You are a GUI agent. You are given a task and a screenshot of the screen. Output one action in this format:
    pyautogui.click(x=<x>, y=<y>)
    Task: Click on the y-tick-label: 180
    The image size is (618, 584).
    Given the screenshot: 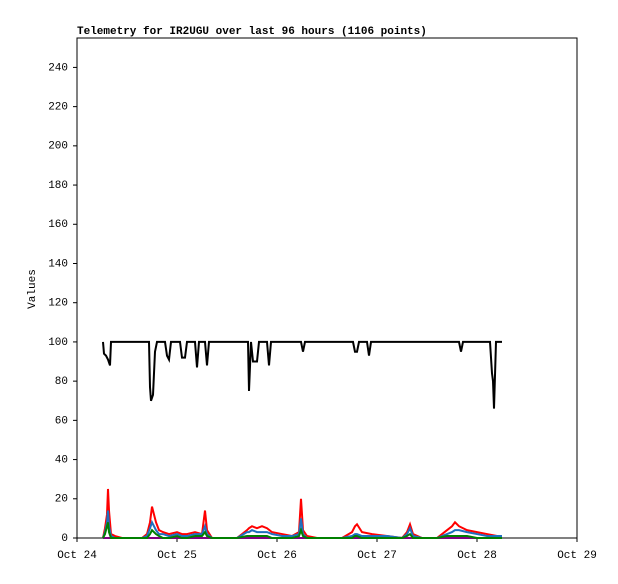 What is the action you would take?
    pyautogui.click(x=58, y=186)
    